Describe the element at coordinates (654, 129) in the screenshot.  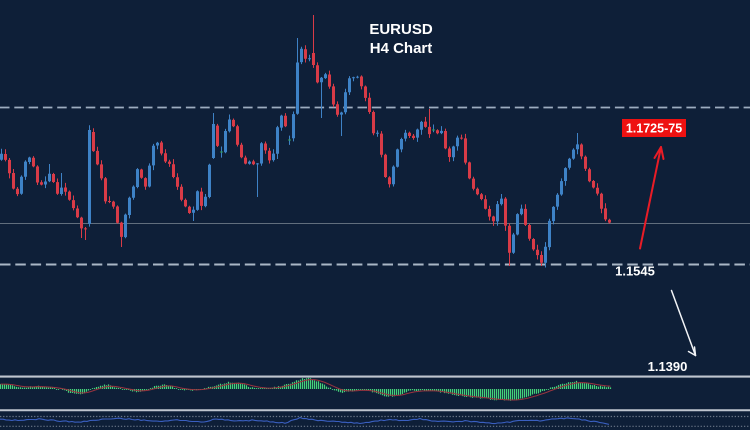
I see `svg-text: 1.1725-75` at that location.